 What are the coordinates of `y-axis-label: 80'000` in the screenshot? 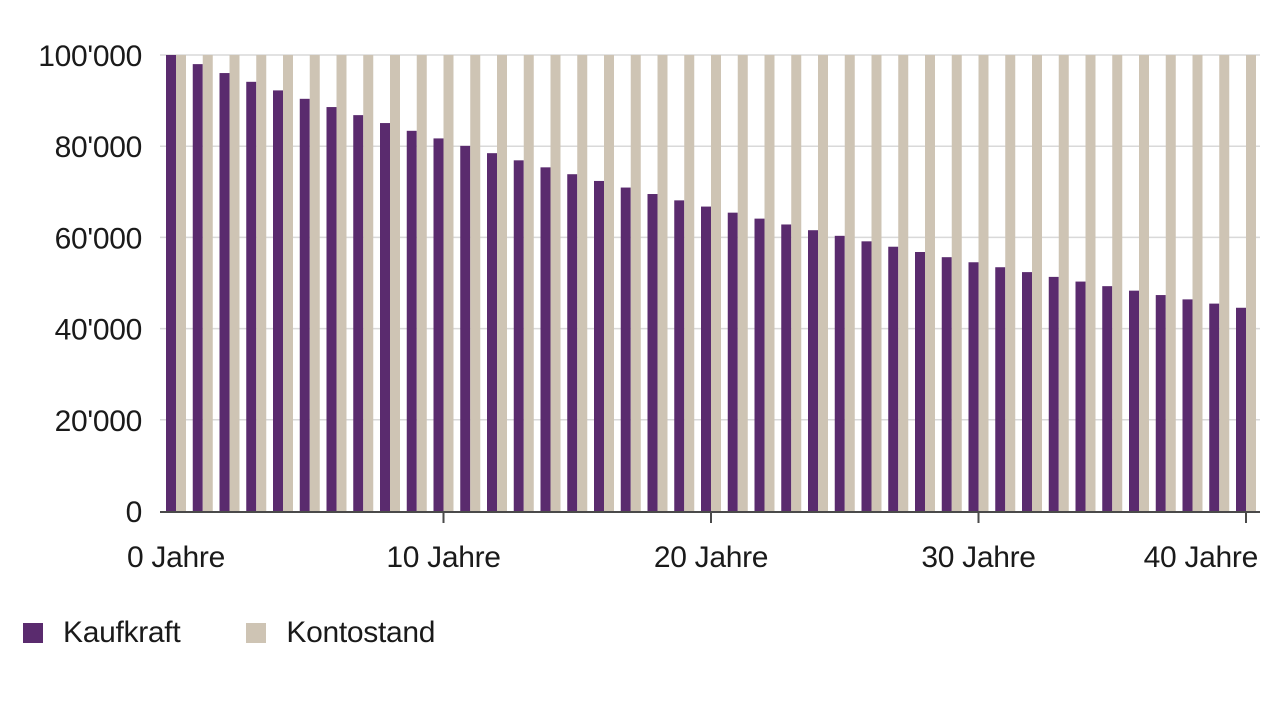 It's located at (98, 147).